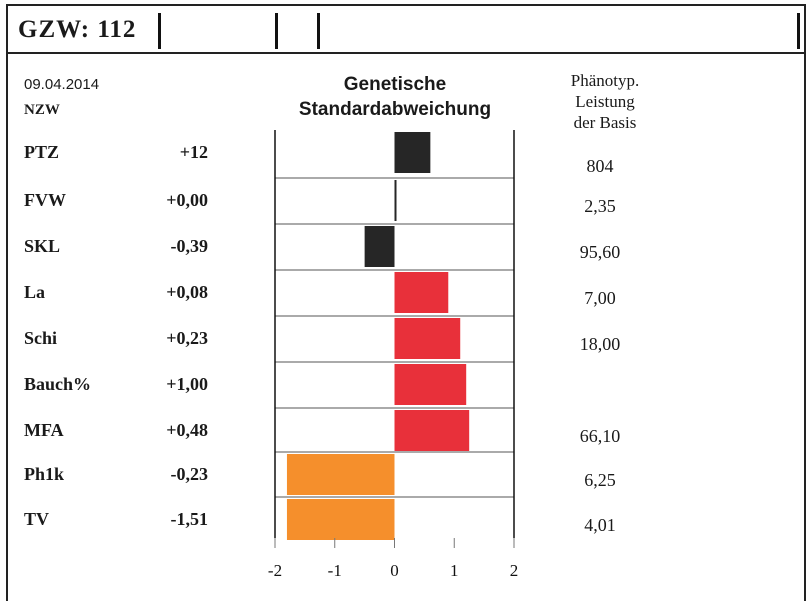 The width and height of the screenshot is (810, 601). Describe the element at coordinates (605, 80) in the screenshot. I see `phenotype-header-line: Phänotyp.` at that location.